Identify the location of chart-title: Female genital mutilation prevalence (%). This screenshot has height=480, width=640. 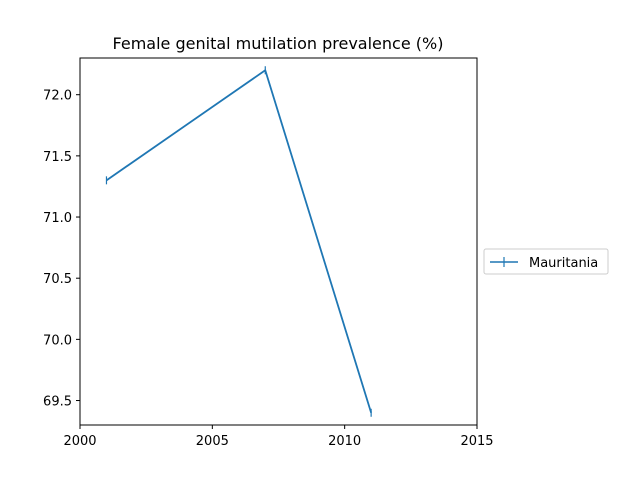
(278, 43).